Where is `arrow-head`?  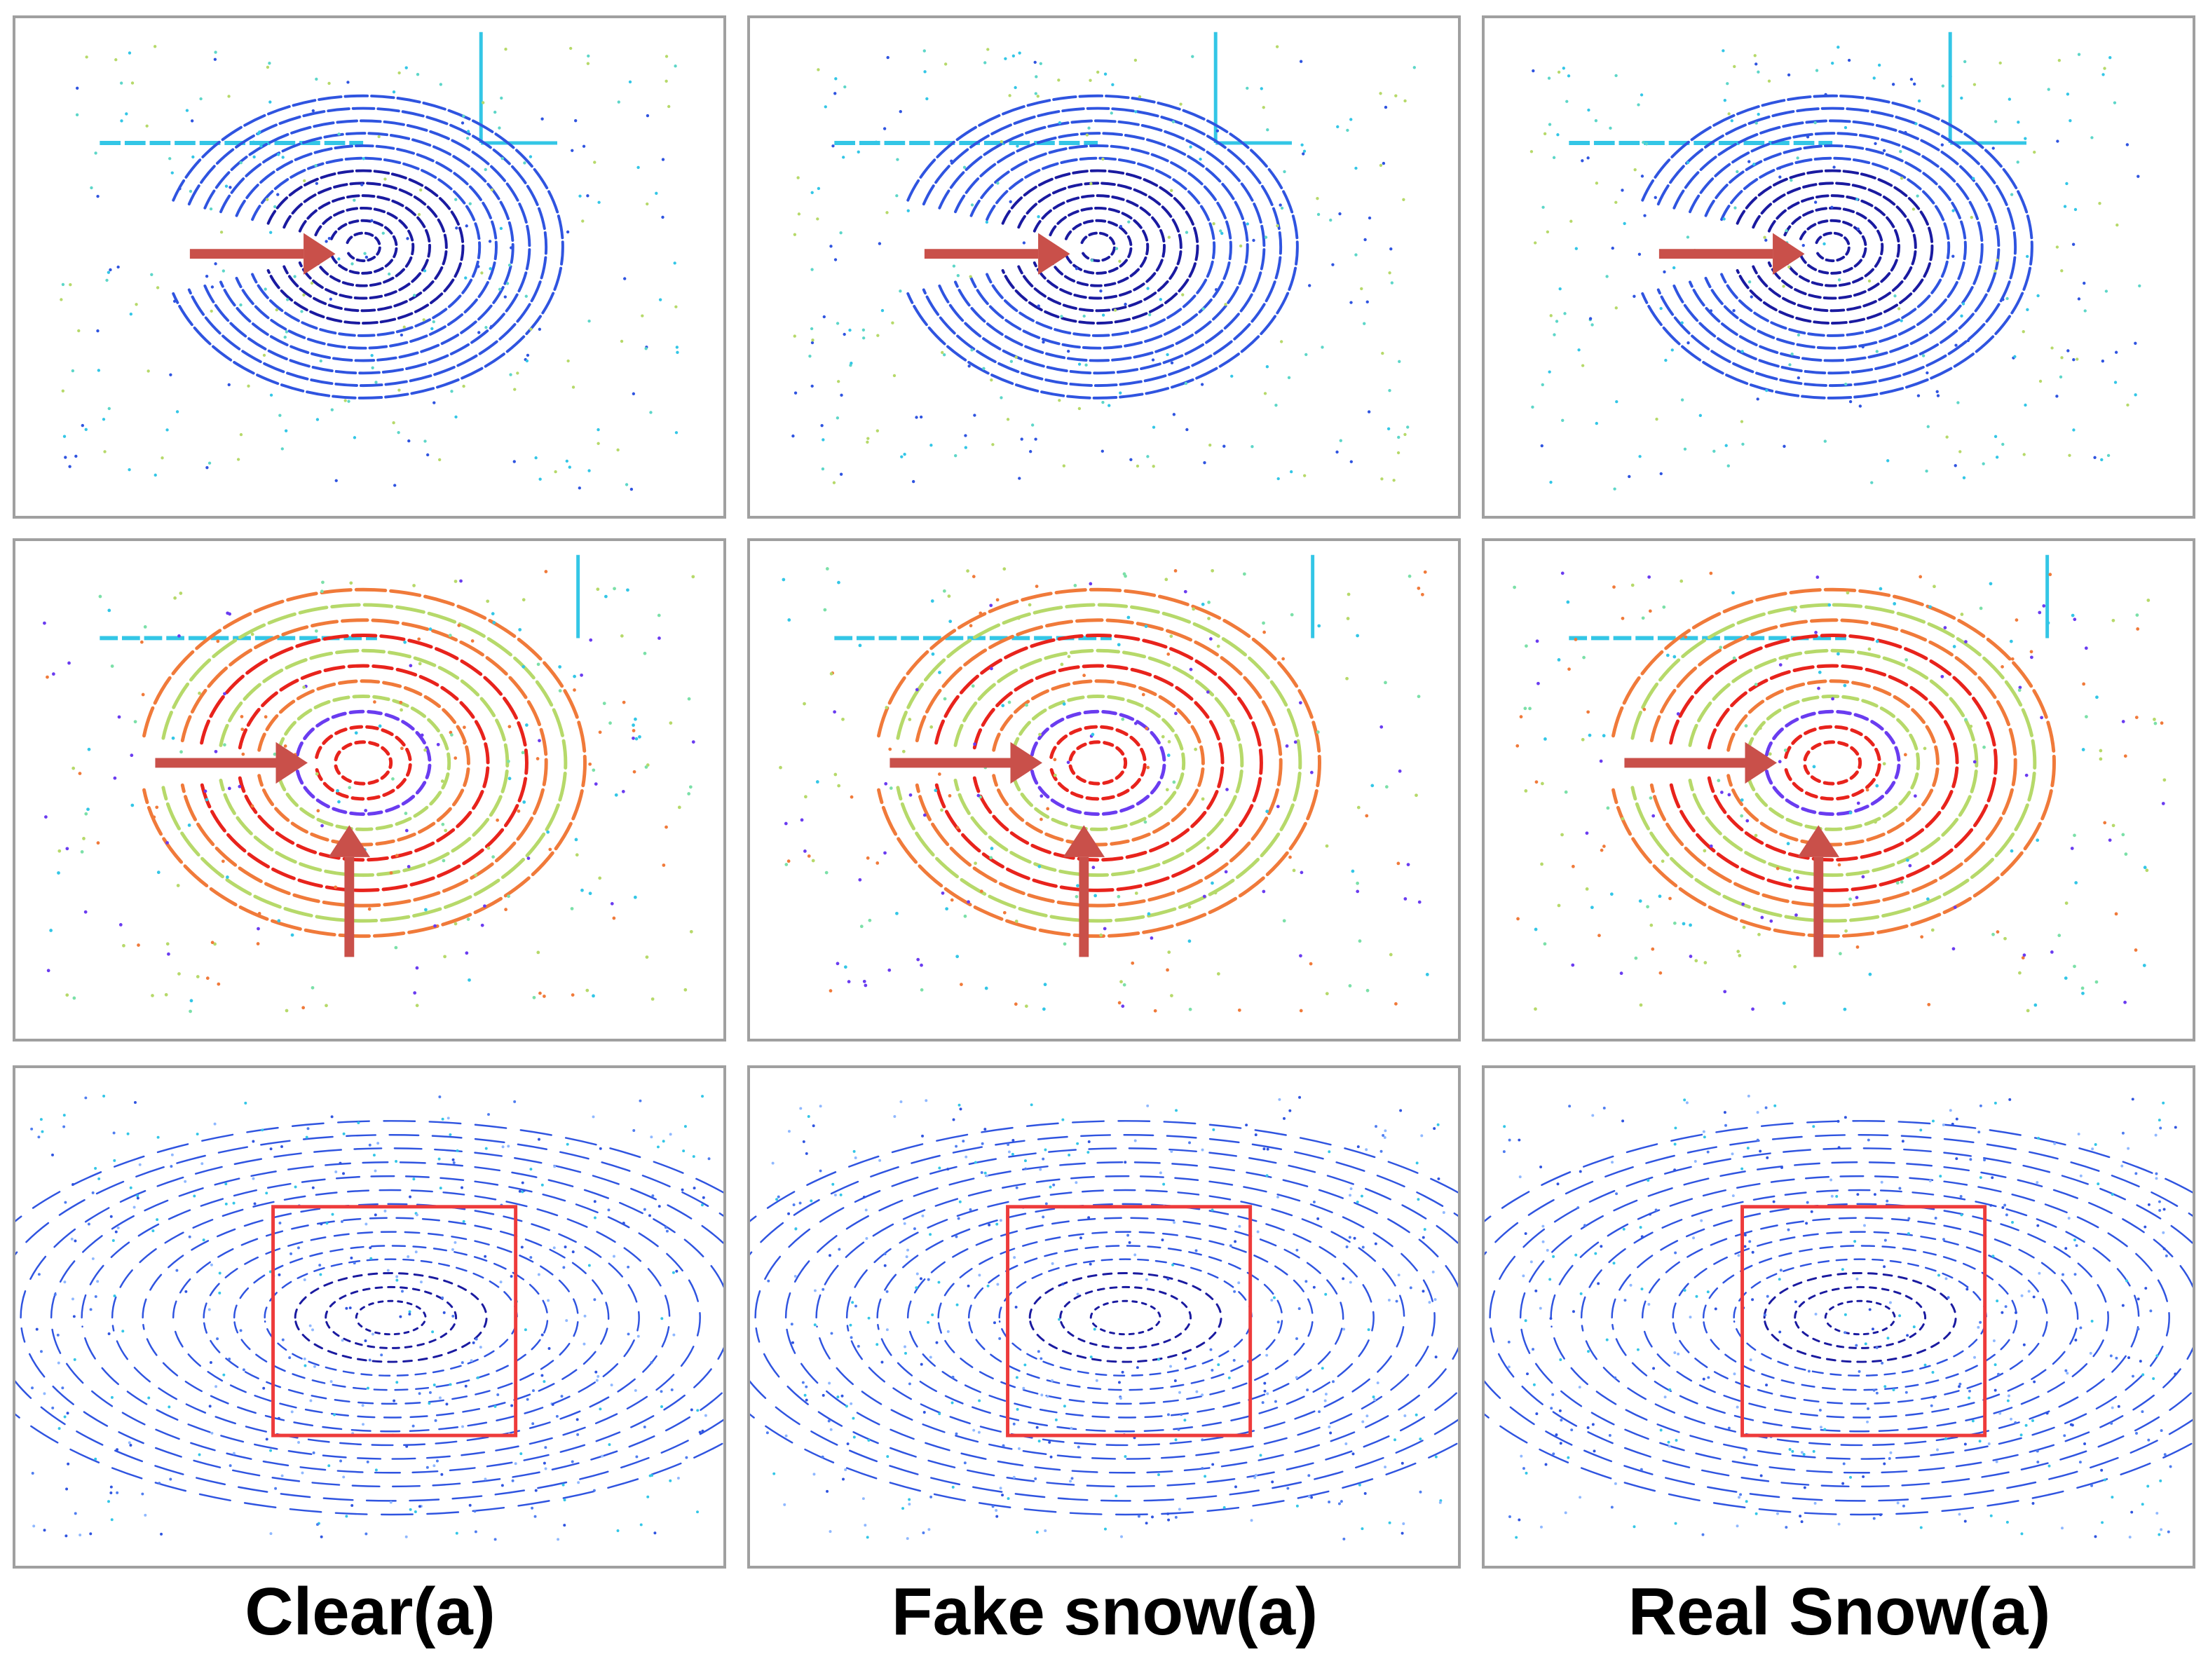
arrow-head is located at coordinates (320, 254).